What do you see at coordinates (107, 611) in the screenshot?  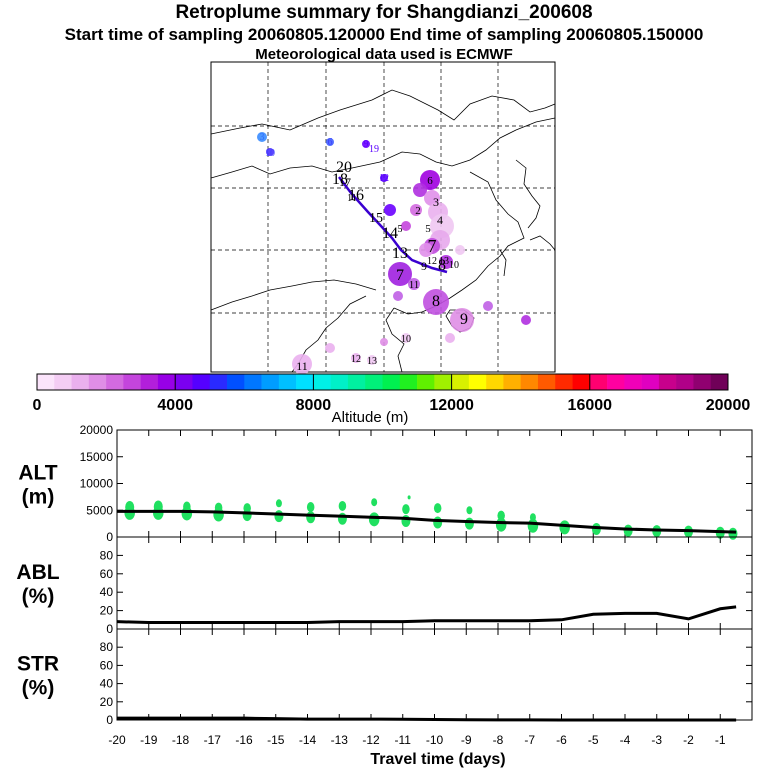 I see `y-tick-label: 20` at bounding box center [107, 611].